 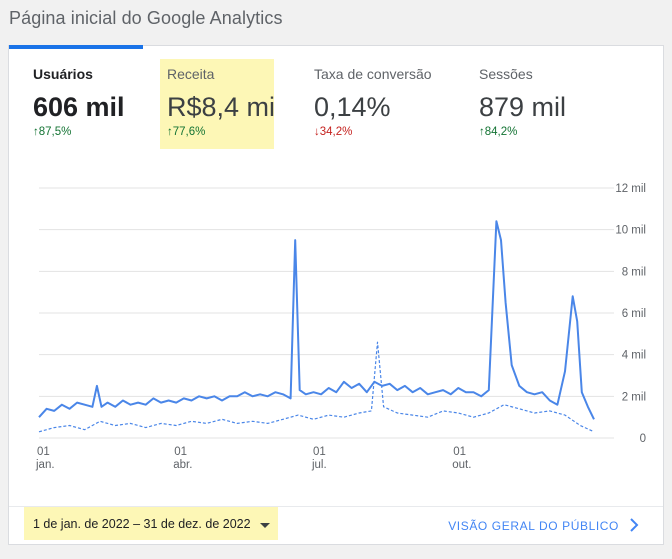 I want to click on x-tick-month: abr., so click(x=182, y=465).